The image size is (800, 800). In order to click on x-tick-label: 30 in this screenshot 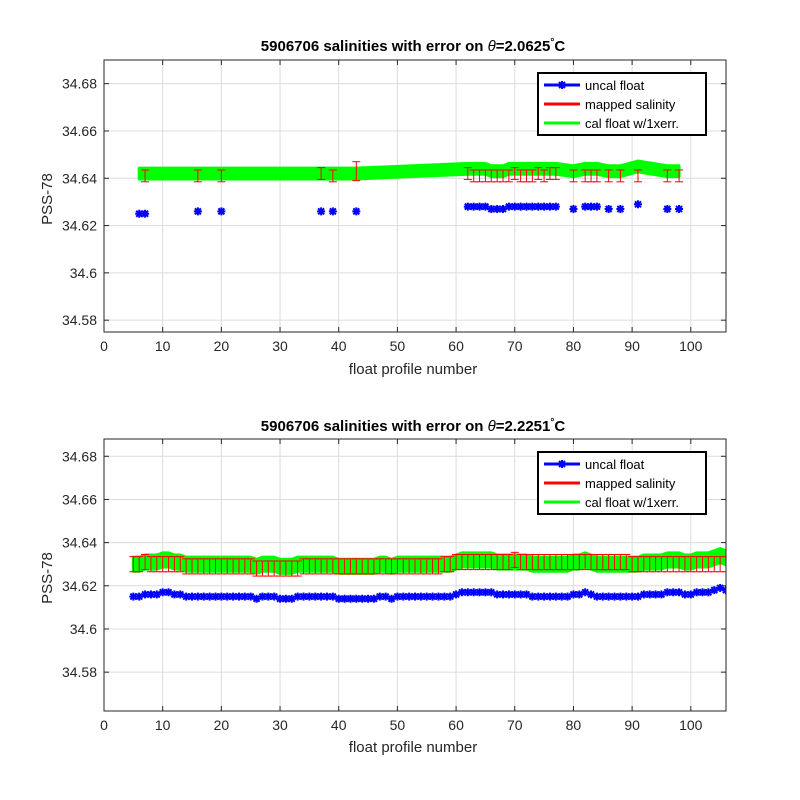, I will do `click(280, 346)`.